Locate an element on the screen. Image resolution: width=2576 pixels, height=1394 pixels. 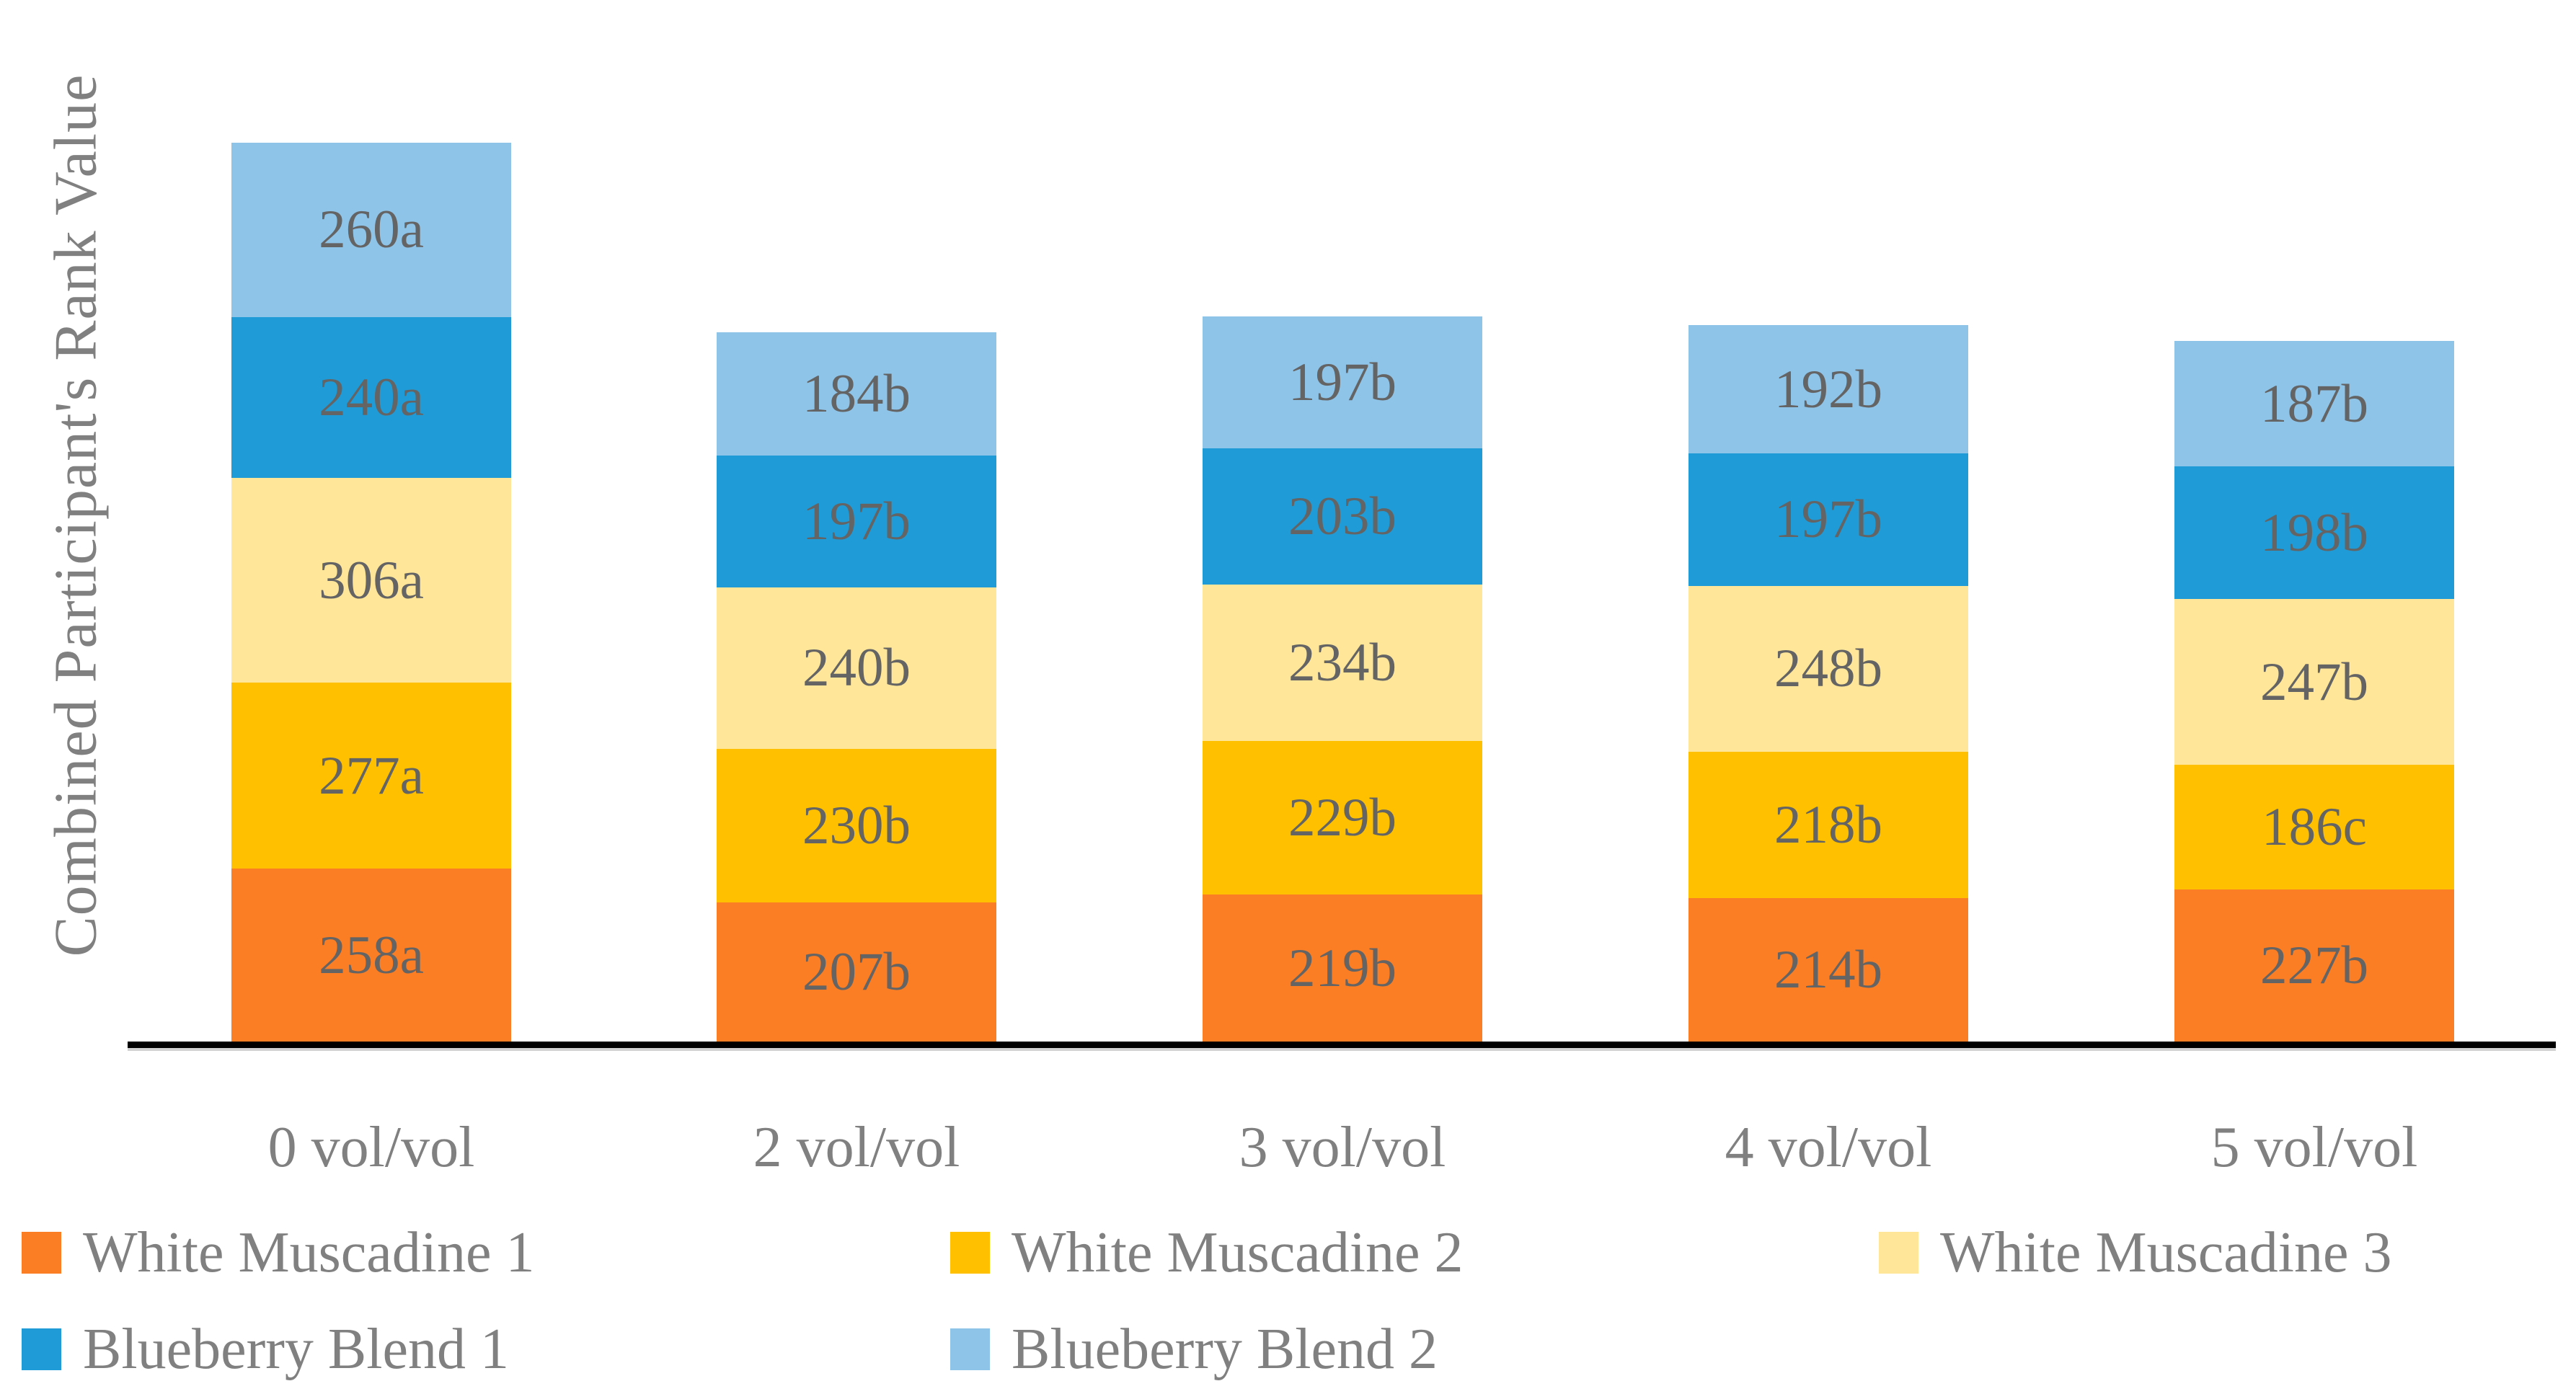
bar-segment: 277a is located at coordinates (371, 776).